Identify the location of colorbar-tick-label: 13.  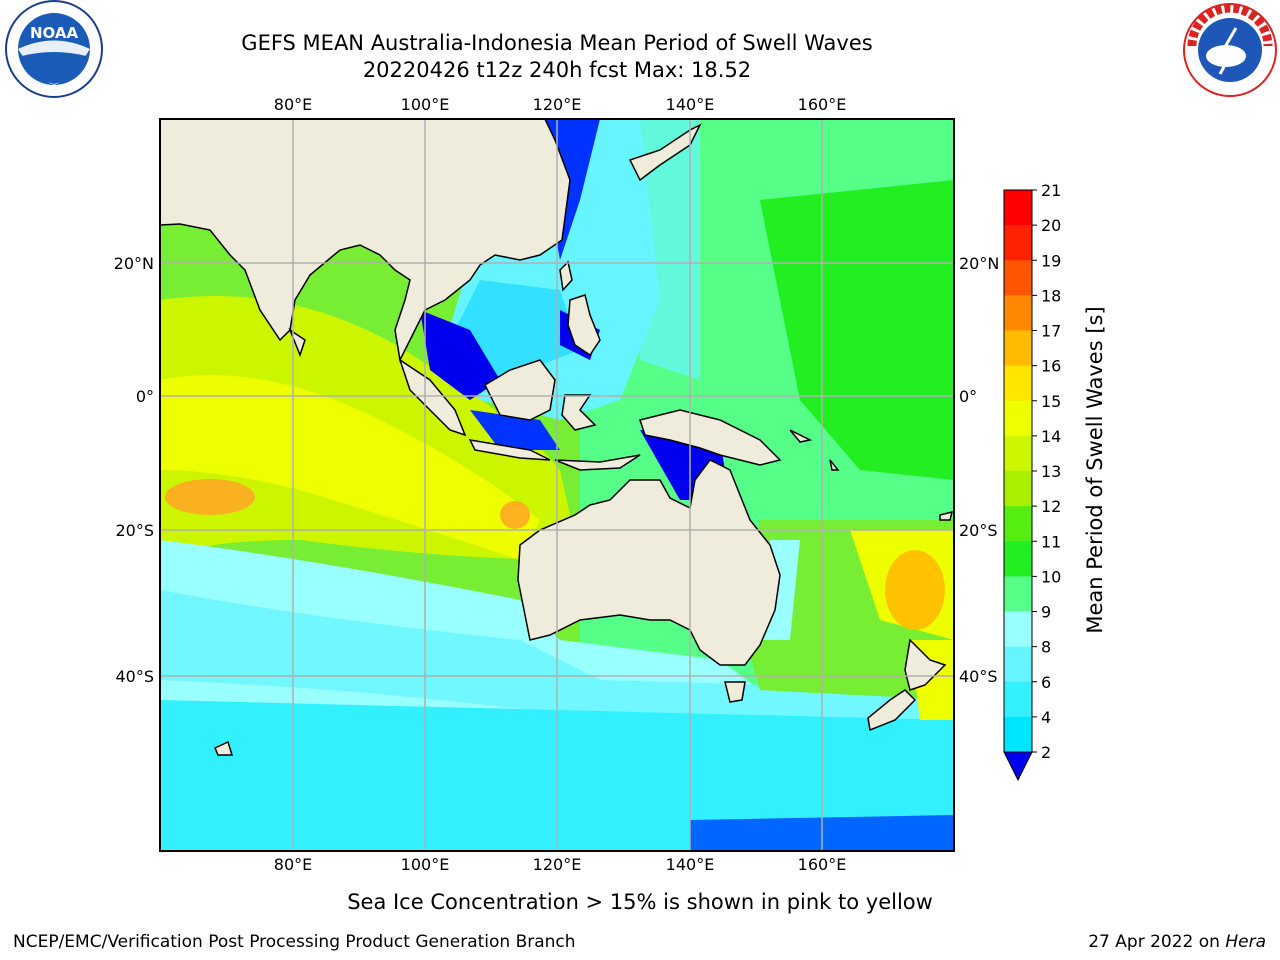
(1051, 471).